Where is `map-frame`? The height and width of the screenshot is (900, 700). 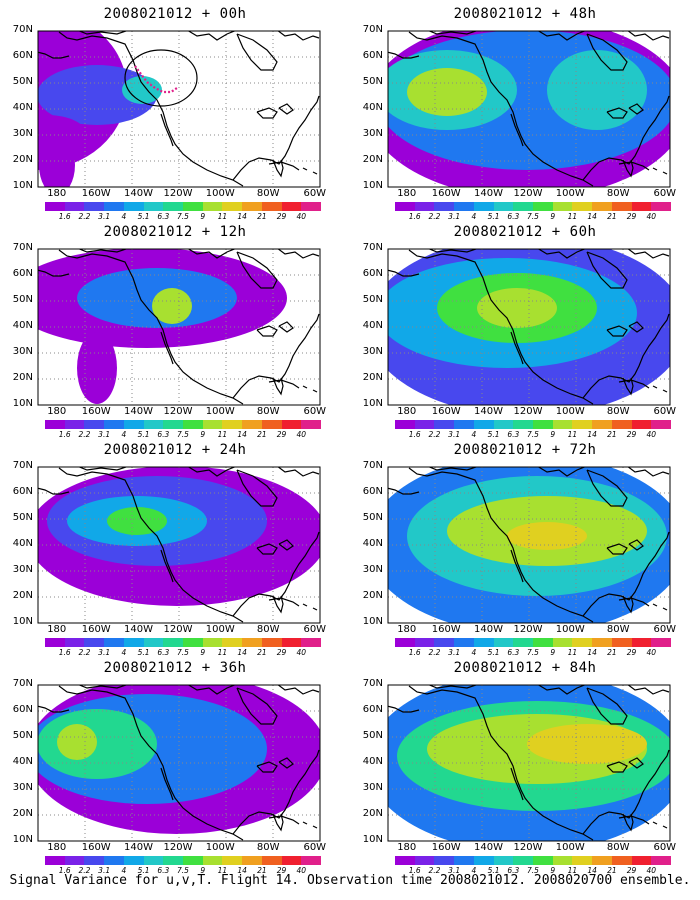 map-frame is located at coordinates (529, 327).